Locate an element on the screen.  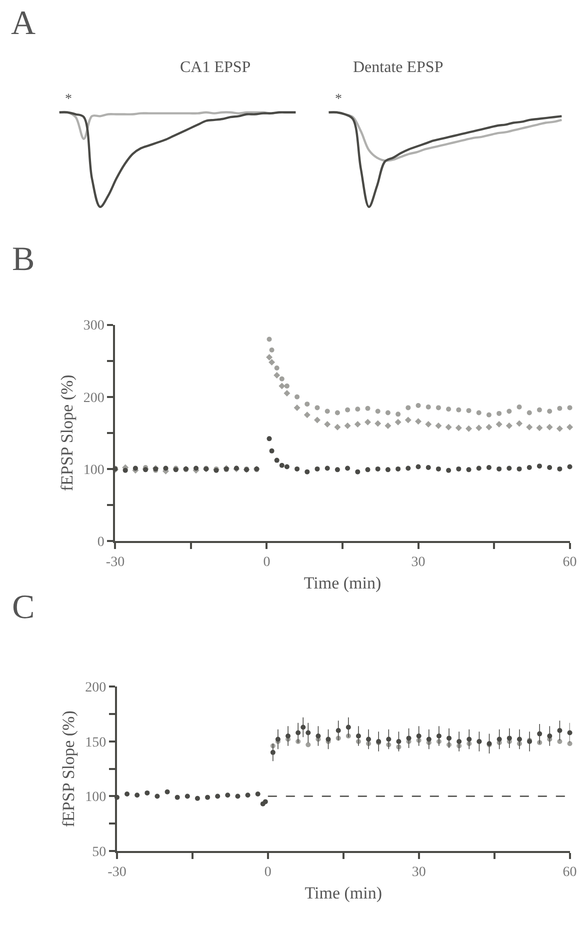
y-tick-label: 300 is located at coordinates (93, 326).